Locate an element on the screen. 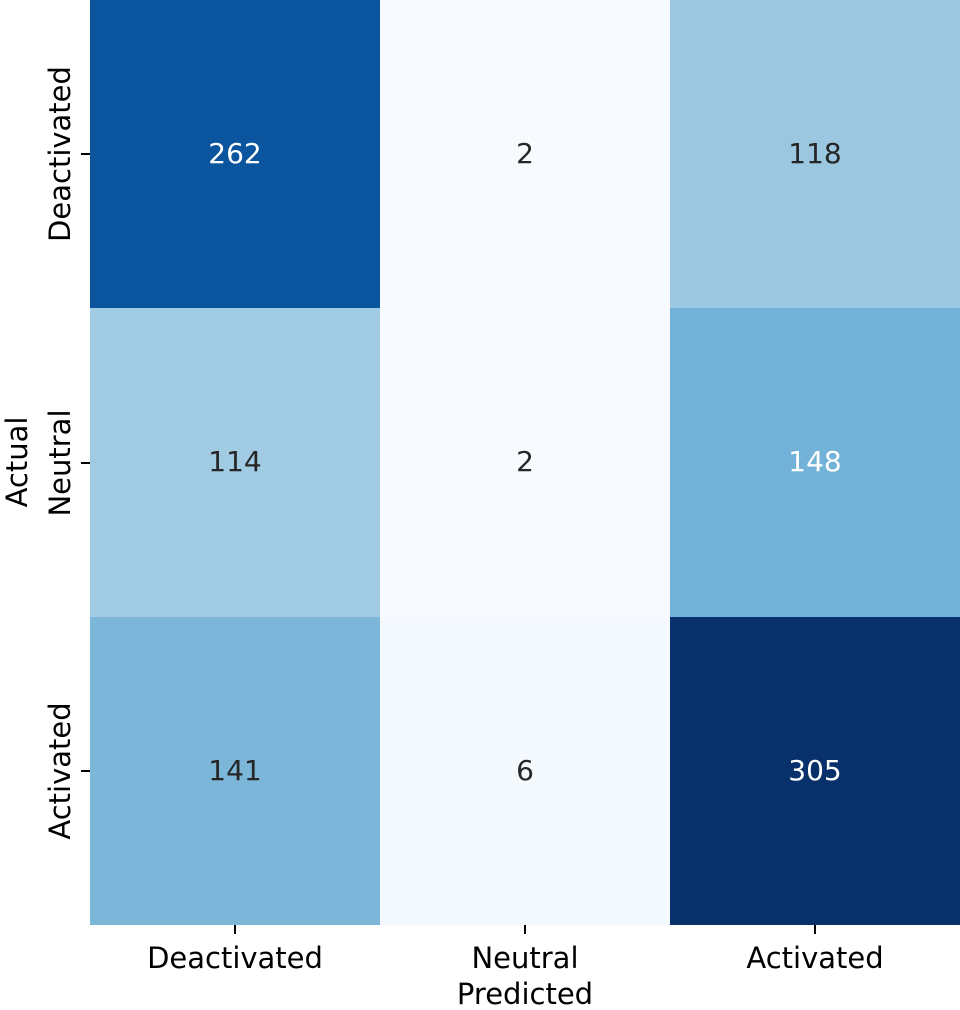 The width and height of the screenshot is (960, 1010). cell-value: 305 is located at coordinates (815, 770).